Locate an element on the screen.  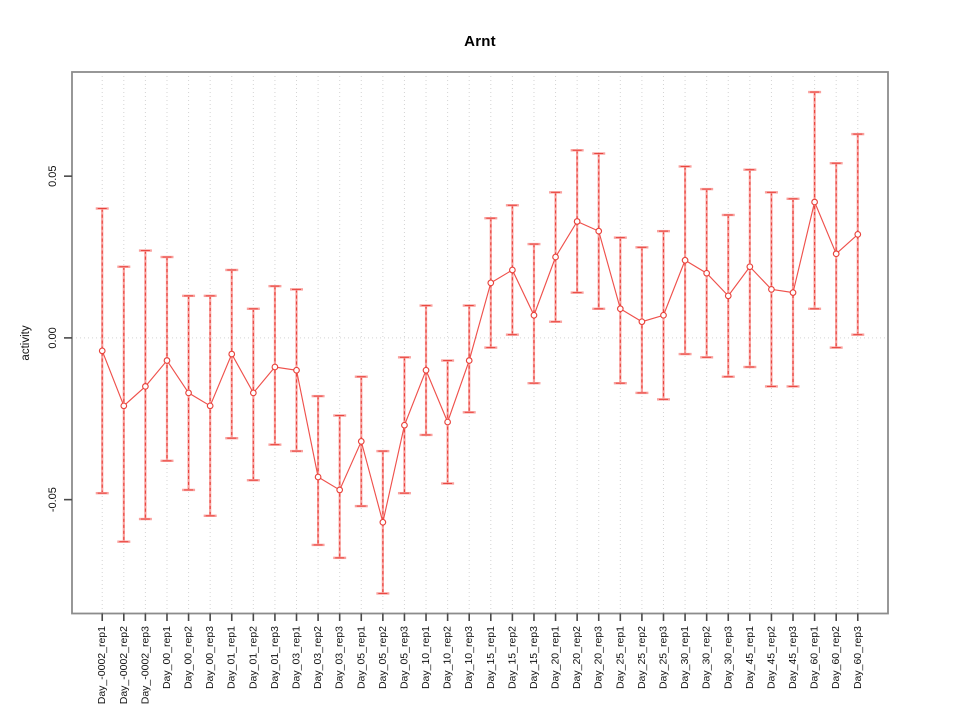
x-tick-label: Day_05_rep3 is located at coordinates (404, 657).